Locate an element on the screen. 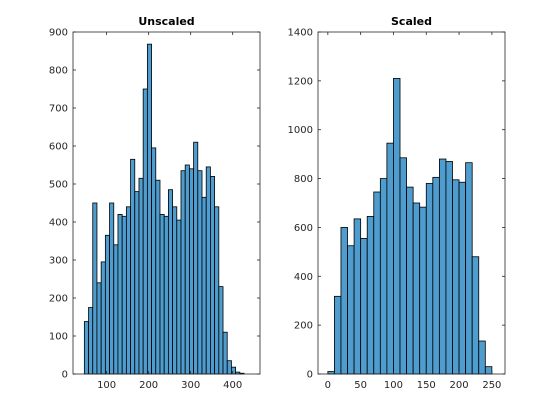  unscaled-y-tick-label: 500 is located at coordinates (58, 185).